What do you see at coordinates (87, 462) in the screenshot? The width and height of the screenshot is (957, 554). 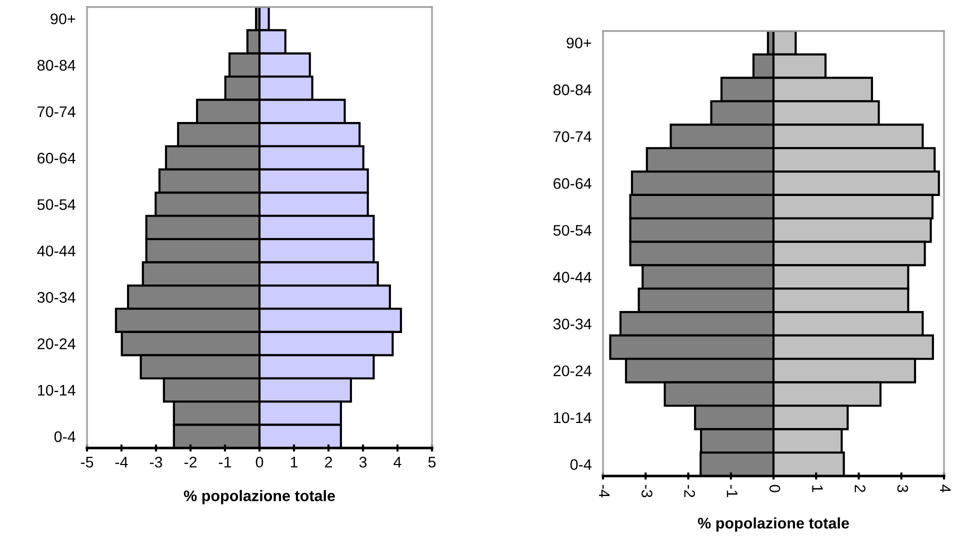 I see `x-tick-label: -5` at bounding box center [87, 462].